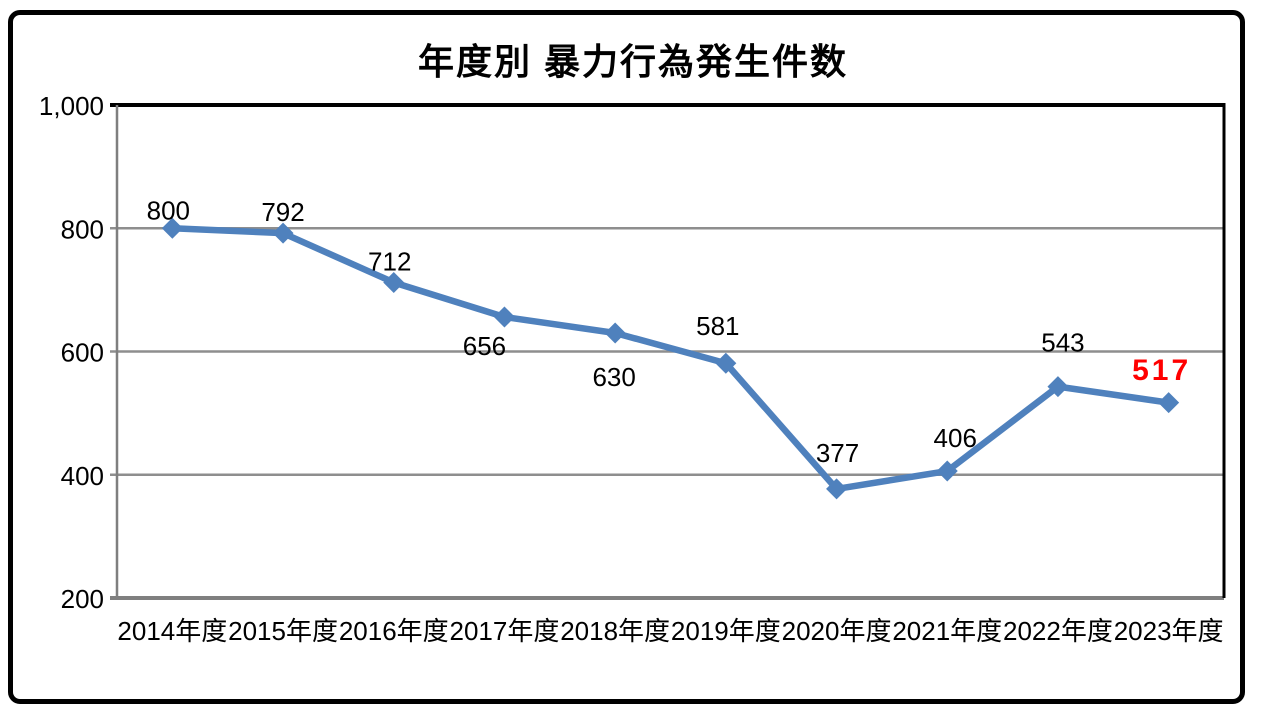 The image size is (1266, 720). I want to click on data-point-label: 712, so click(389, 261).